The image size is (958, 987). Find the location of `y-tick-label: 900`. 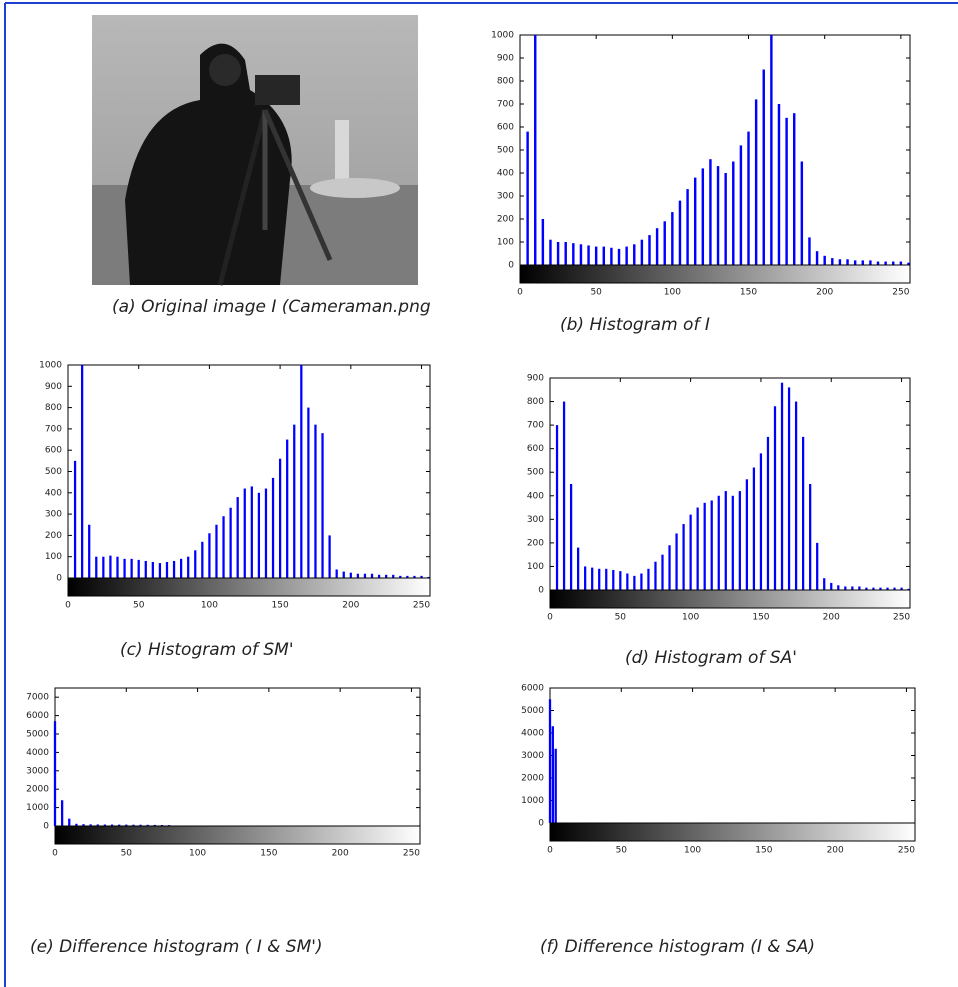

y-tick-label: 900 is located at coordinates (535, 379).